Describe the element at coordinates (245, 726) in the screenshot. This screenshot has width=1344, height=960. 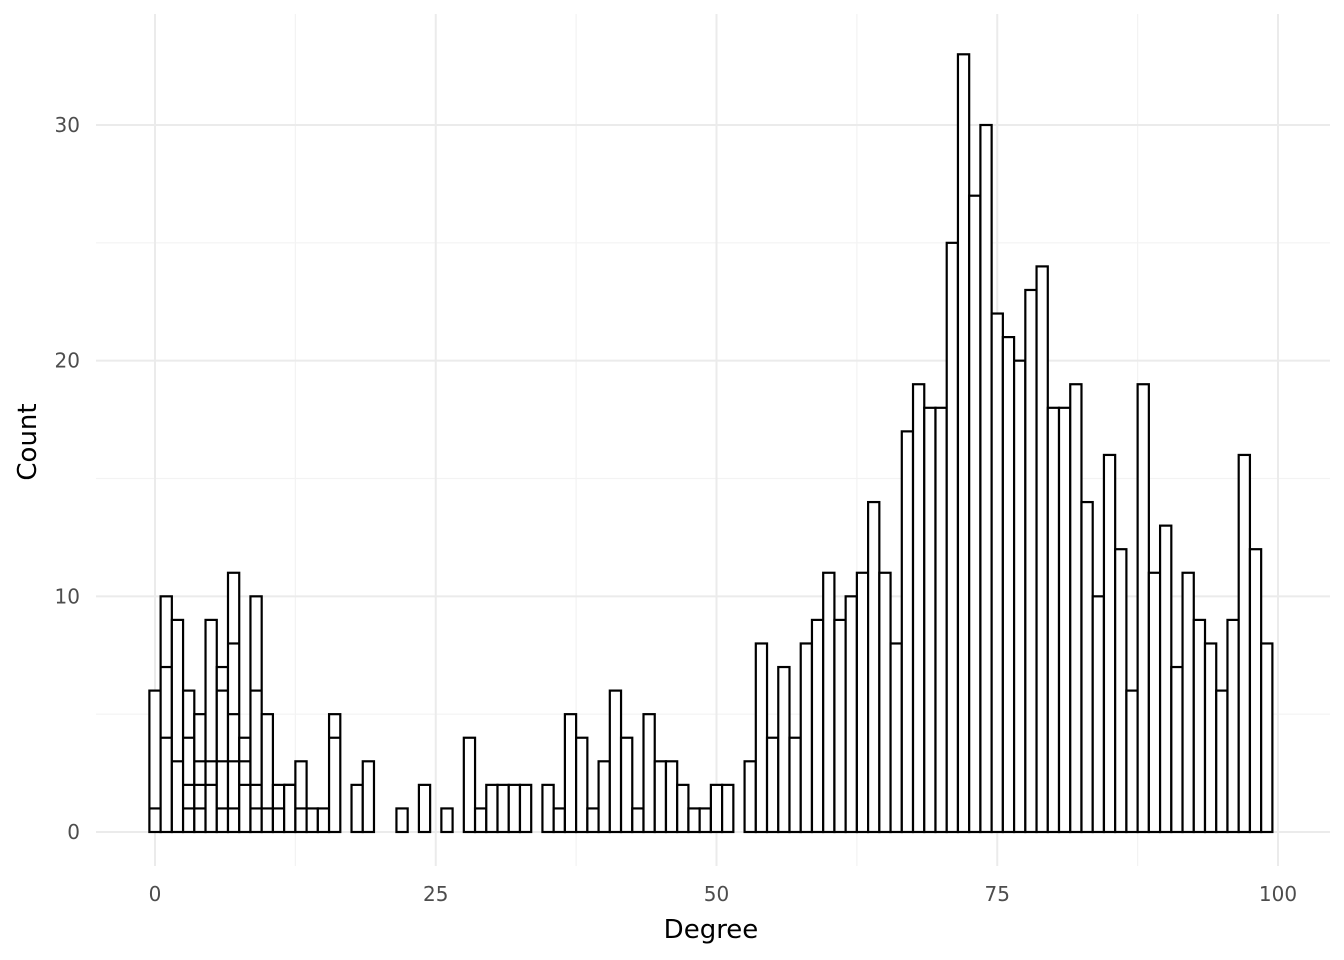
I see `histogram-inner-steps` at that location.